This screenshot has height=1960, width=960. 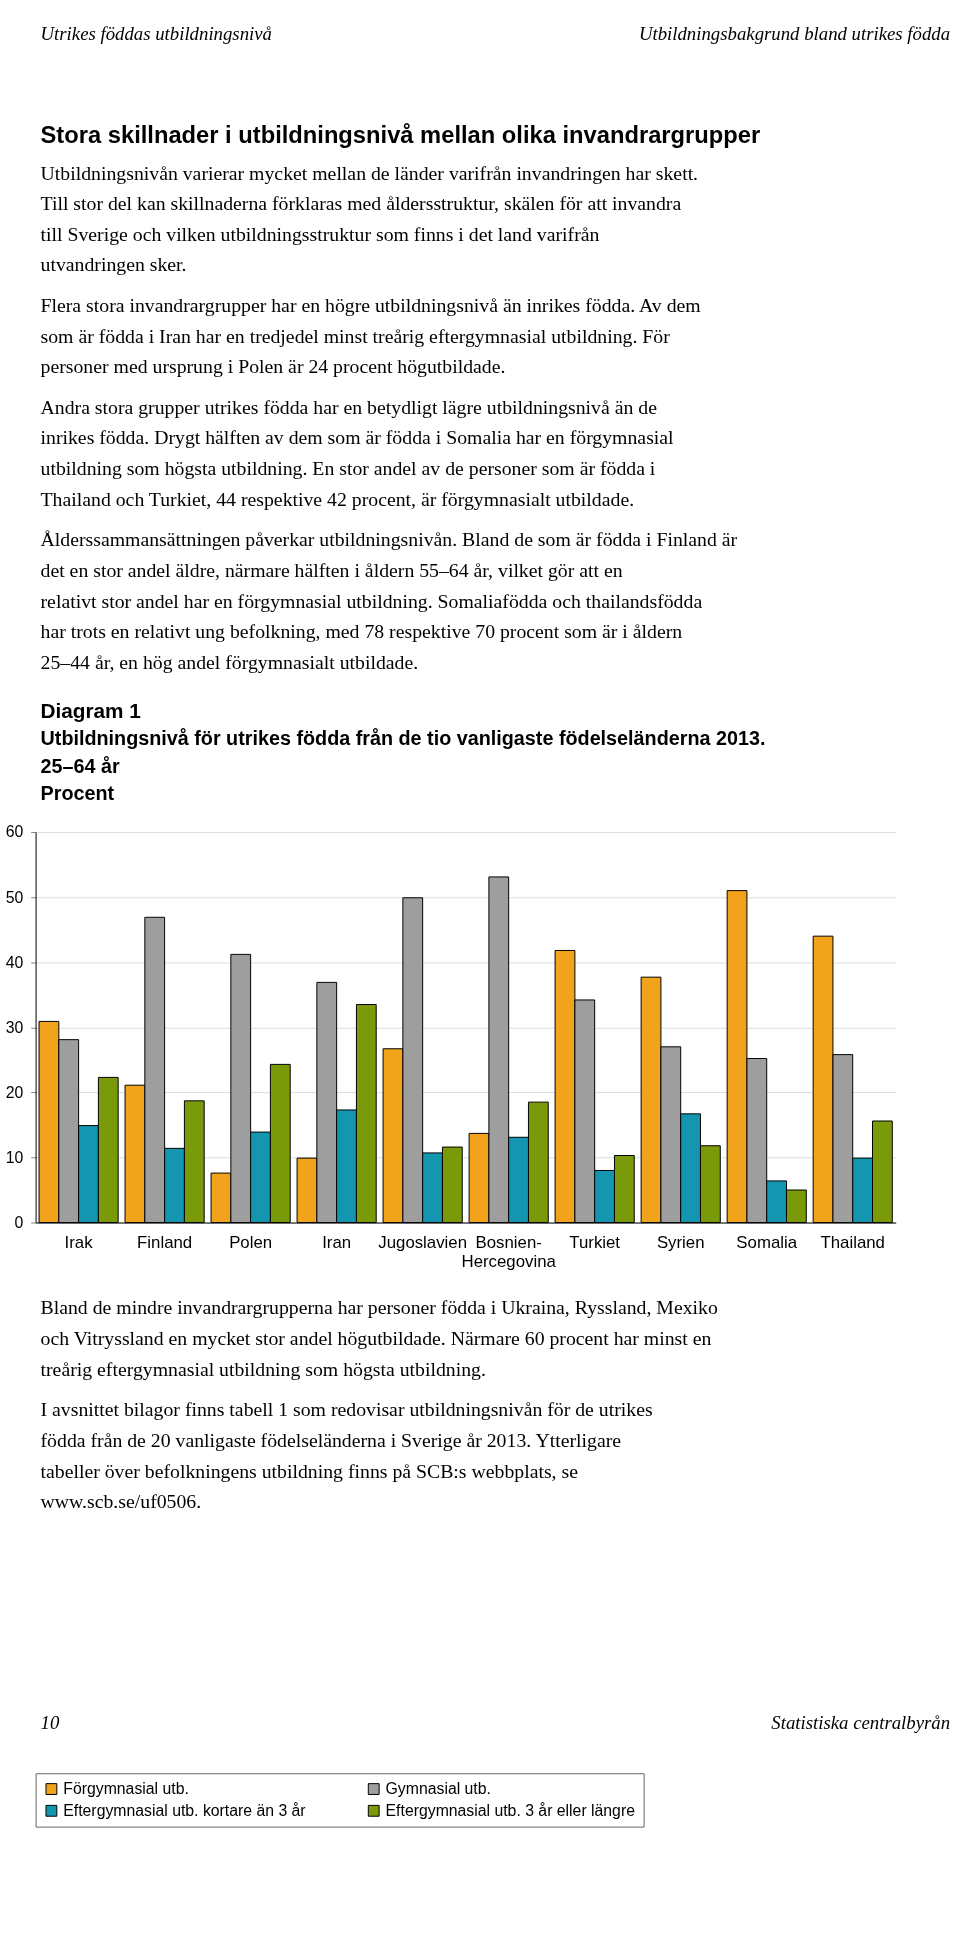 I want to click on text: Stora skillnader i utbildningsnivå mellan olika invandrargrupper, so click(x=400, y=134).